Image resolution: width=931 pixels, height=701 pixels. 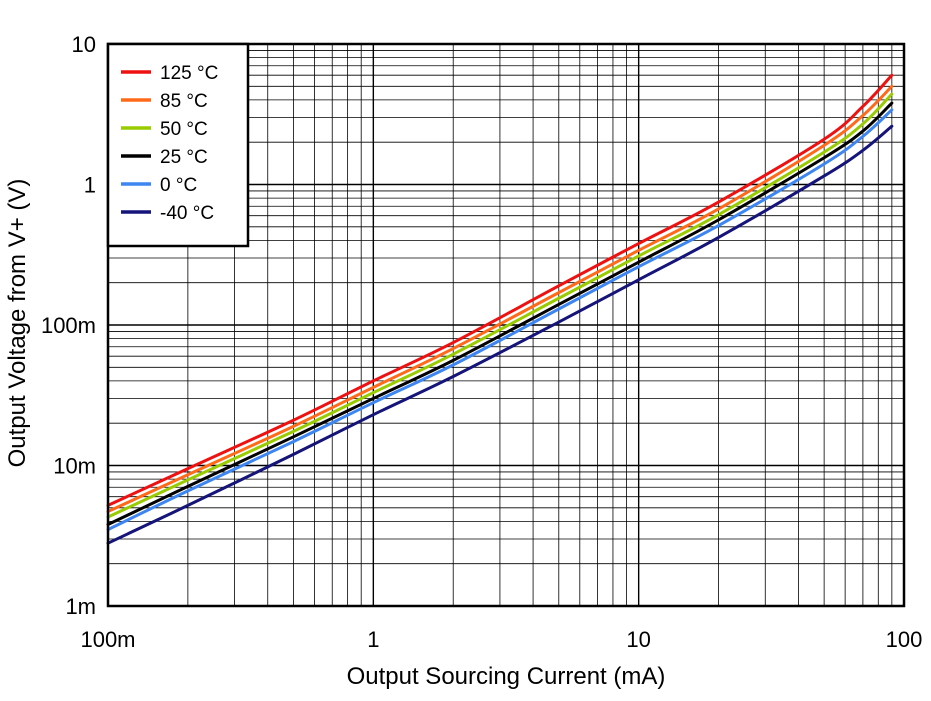 What do you see at coordinates (84, 44) in the screenshot?
I see `y-tick-label: 10` at bounding box center [84, 44].